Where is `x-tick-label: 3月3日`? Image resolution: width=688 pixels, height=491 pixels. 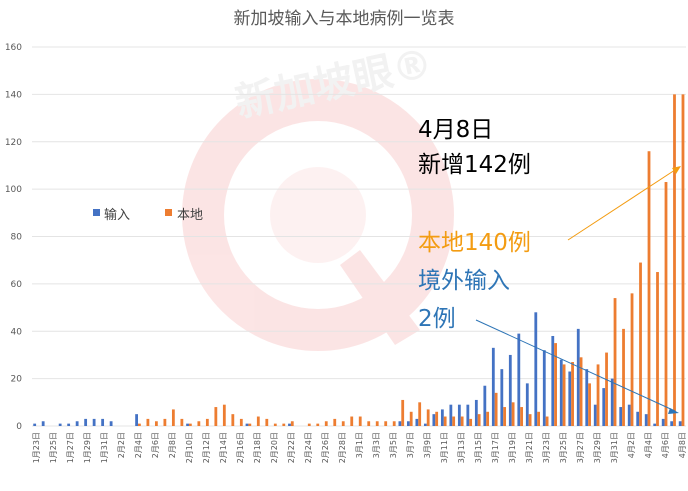 x-tick-label: 3月3日 is located at coordinates (376, 445).